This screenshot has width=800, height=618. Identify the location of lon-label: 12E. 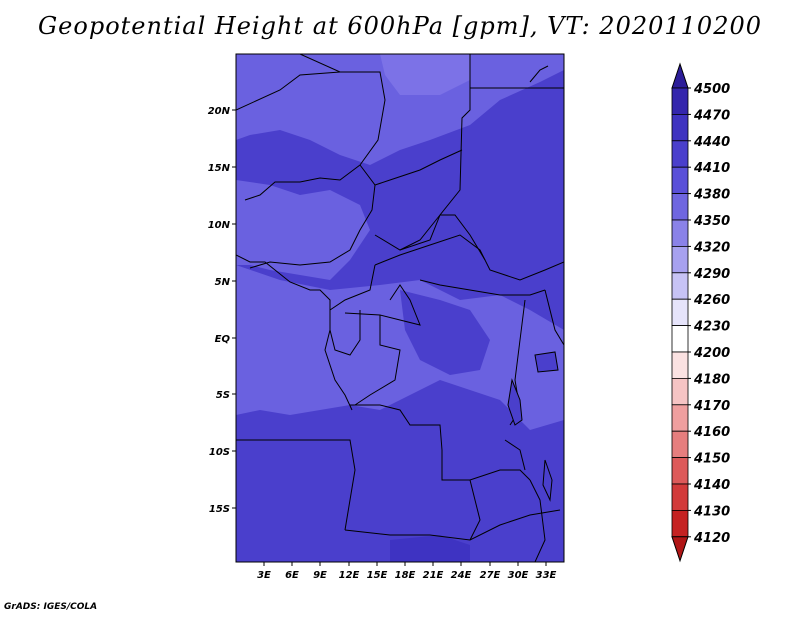
(349, 575).